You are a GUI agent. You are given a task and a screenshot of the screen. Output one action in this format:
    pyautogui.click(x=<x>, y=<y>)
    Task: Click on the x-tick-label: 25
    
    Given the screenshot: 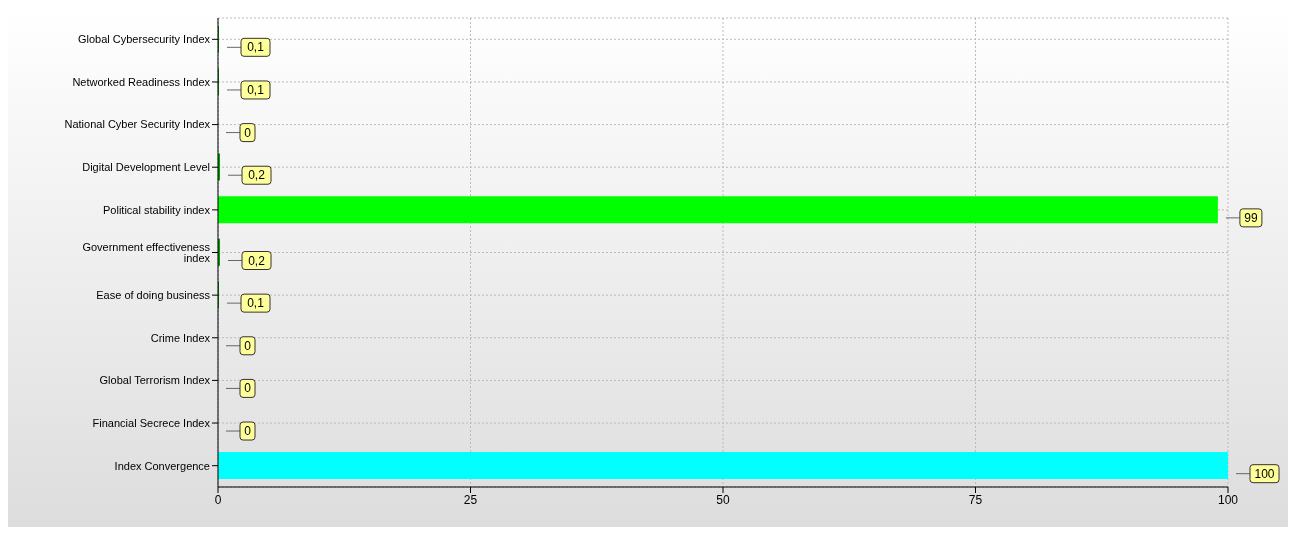 What is the action you would take?
    pyautogui.click(x=470, y=499)
    